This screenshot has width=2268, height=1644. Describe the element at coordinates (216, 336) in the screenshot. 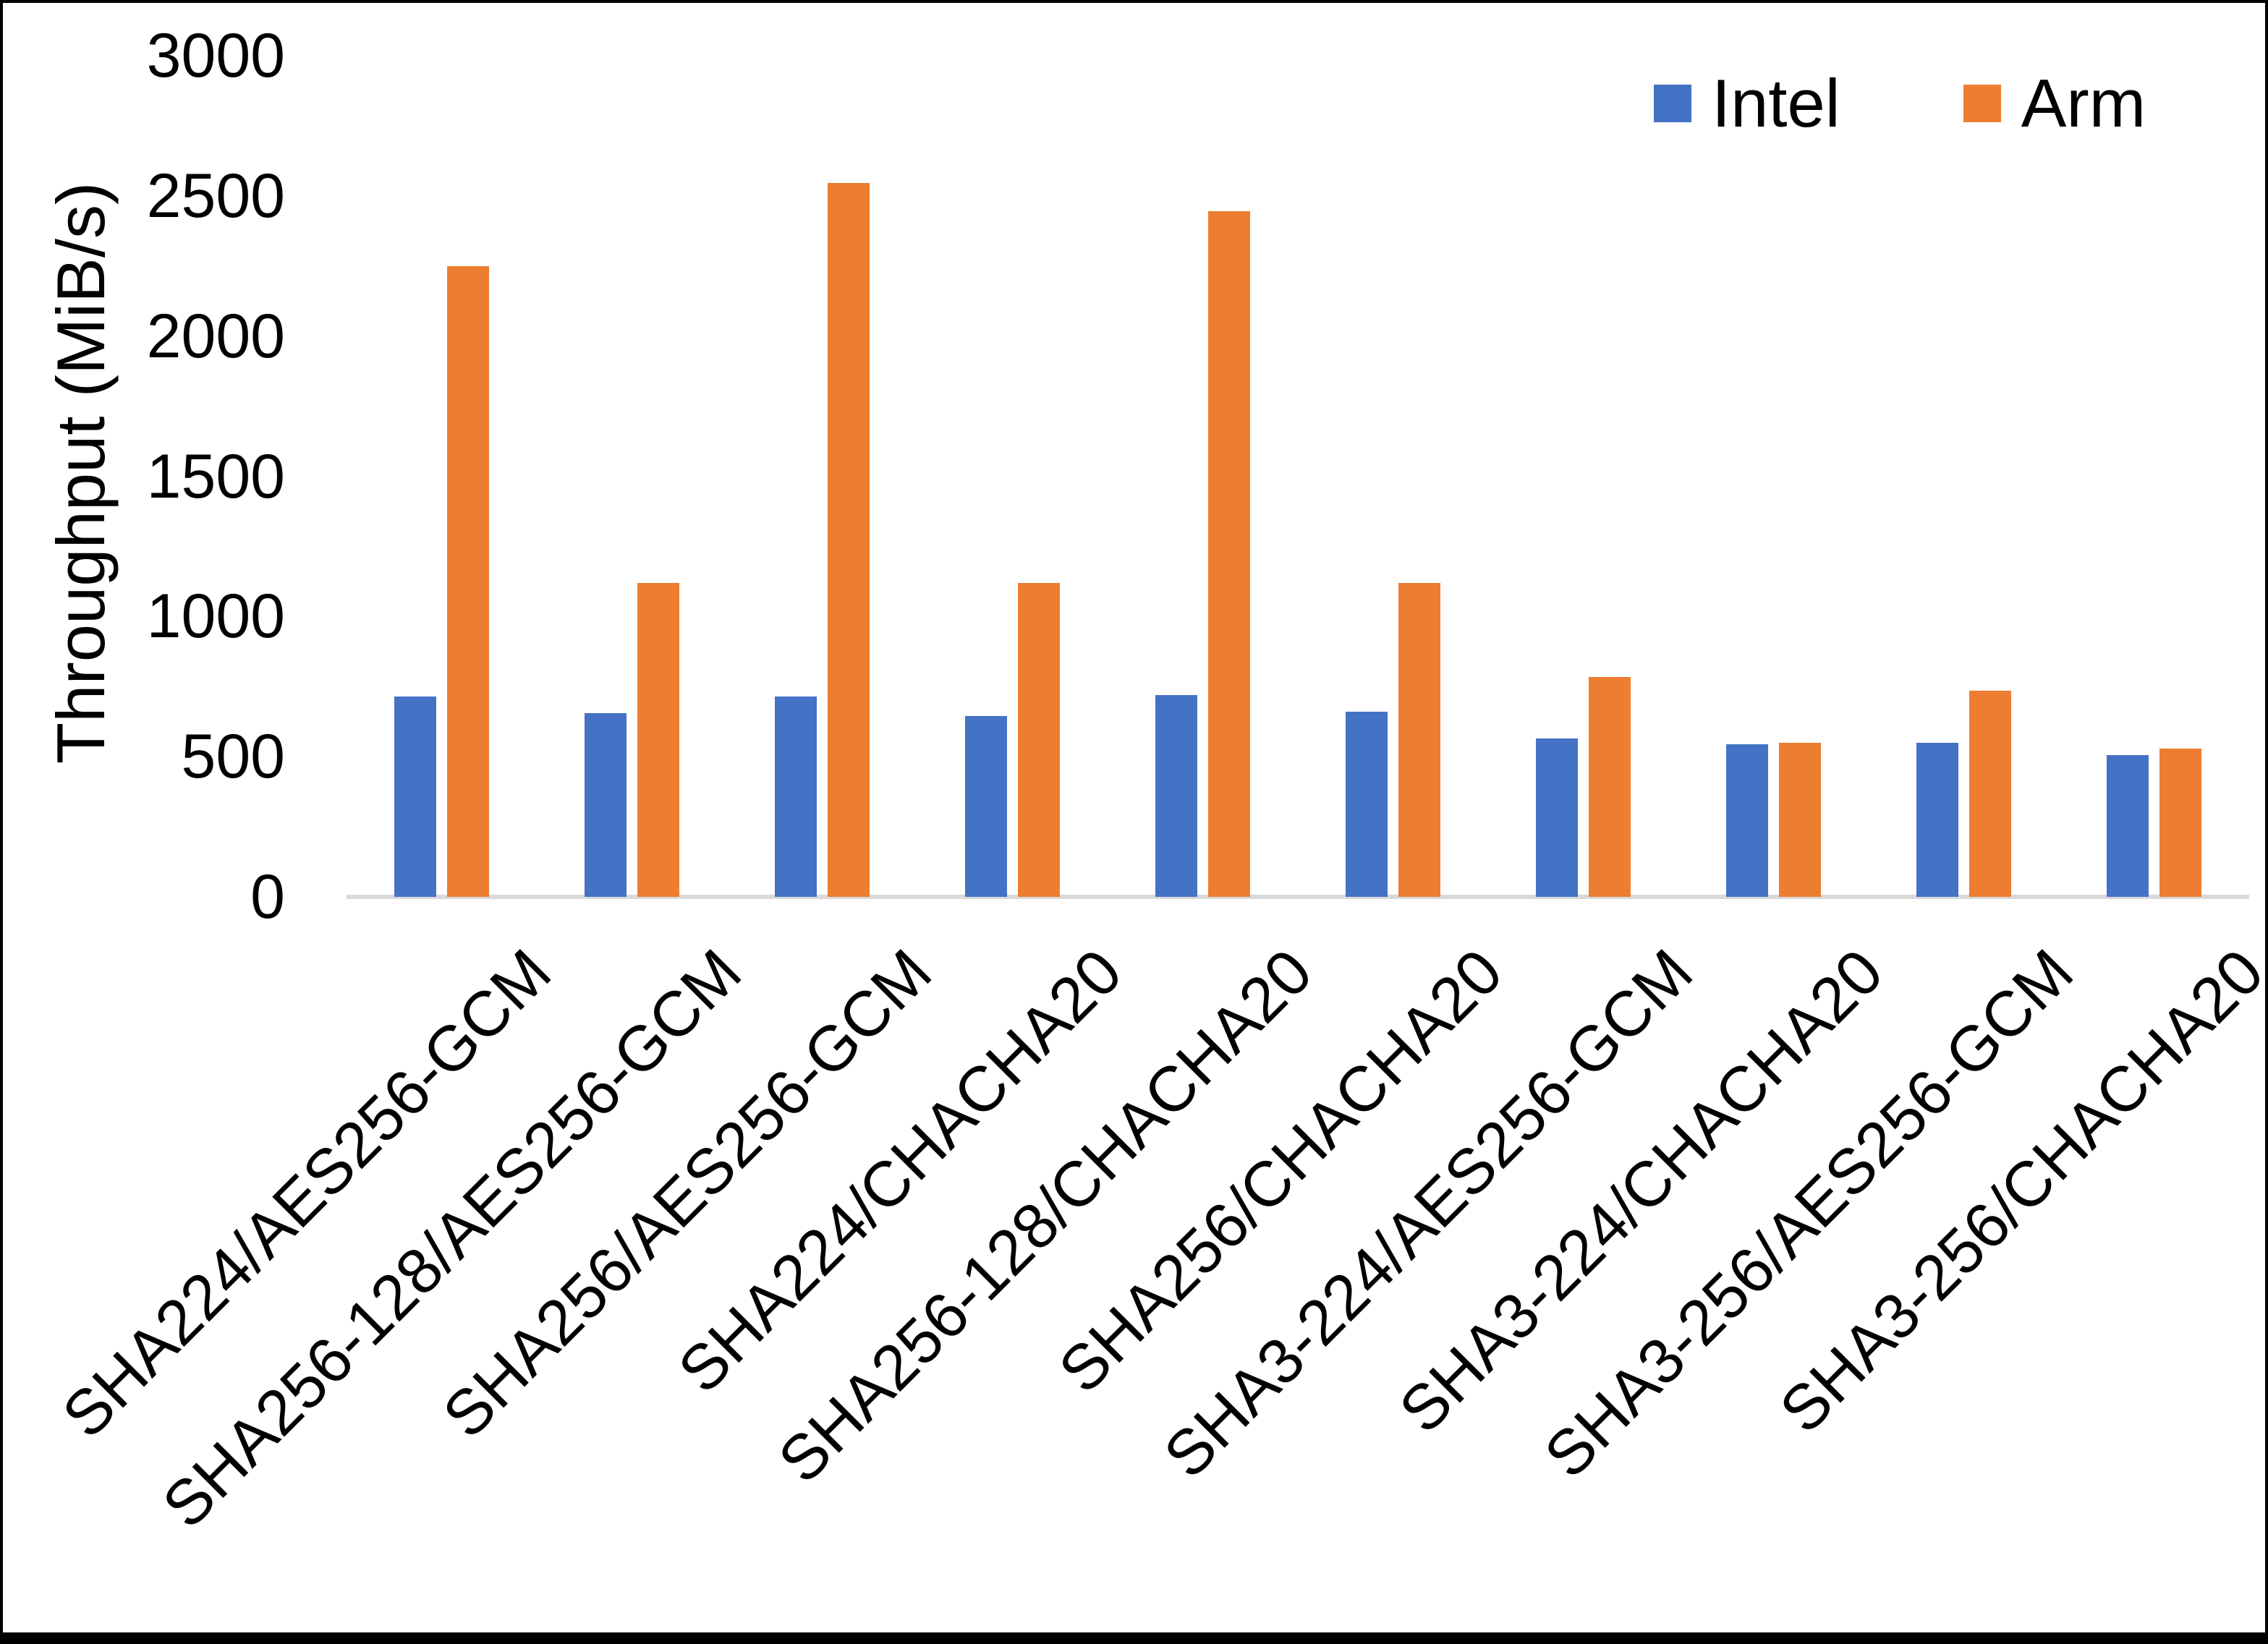

I see `y-tick-label: 2000` at that location.